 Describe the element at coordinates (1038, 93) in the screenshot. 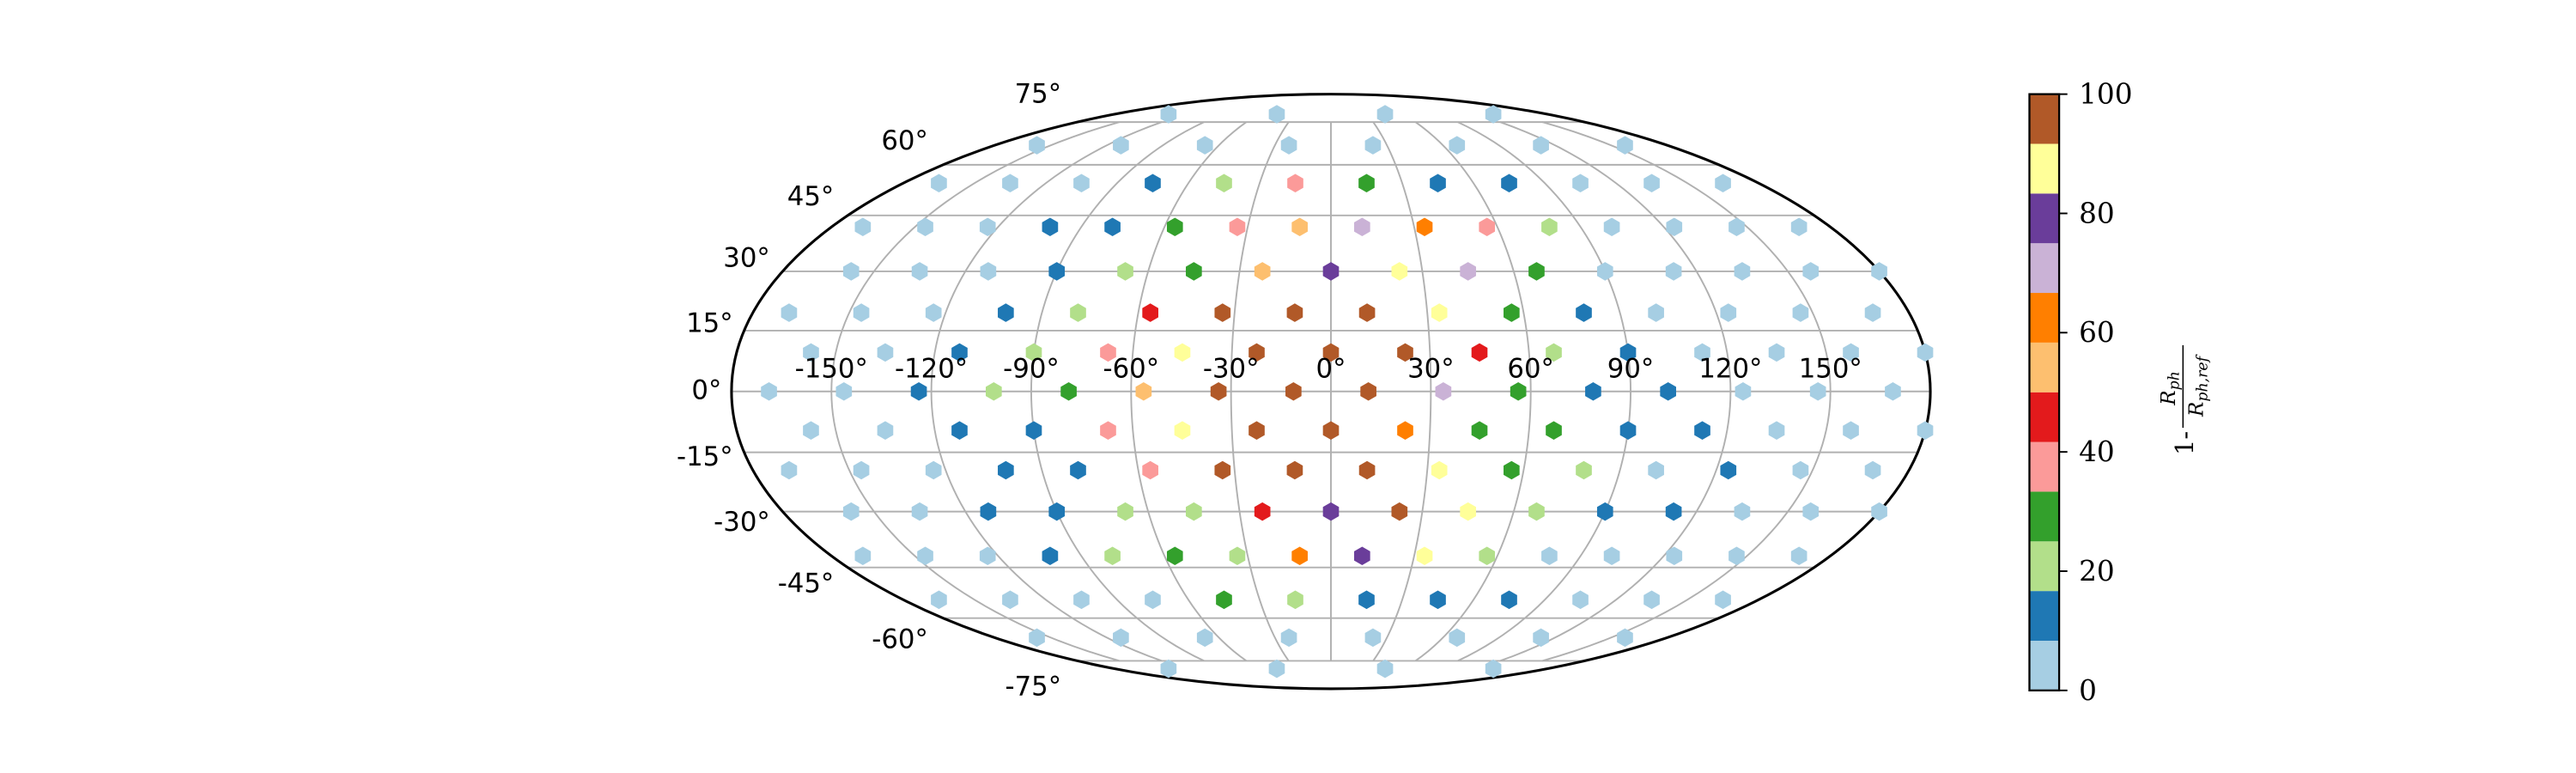

I see `y-tick-label: 75°` at that location.